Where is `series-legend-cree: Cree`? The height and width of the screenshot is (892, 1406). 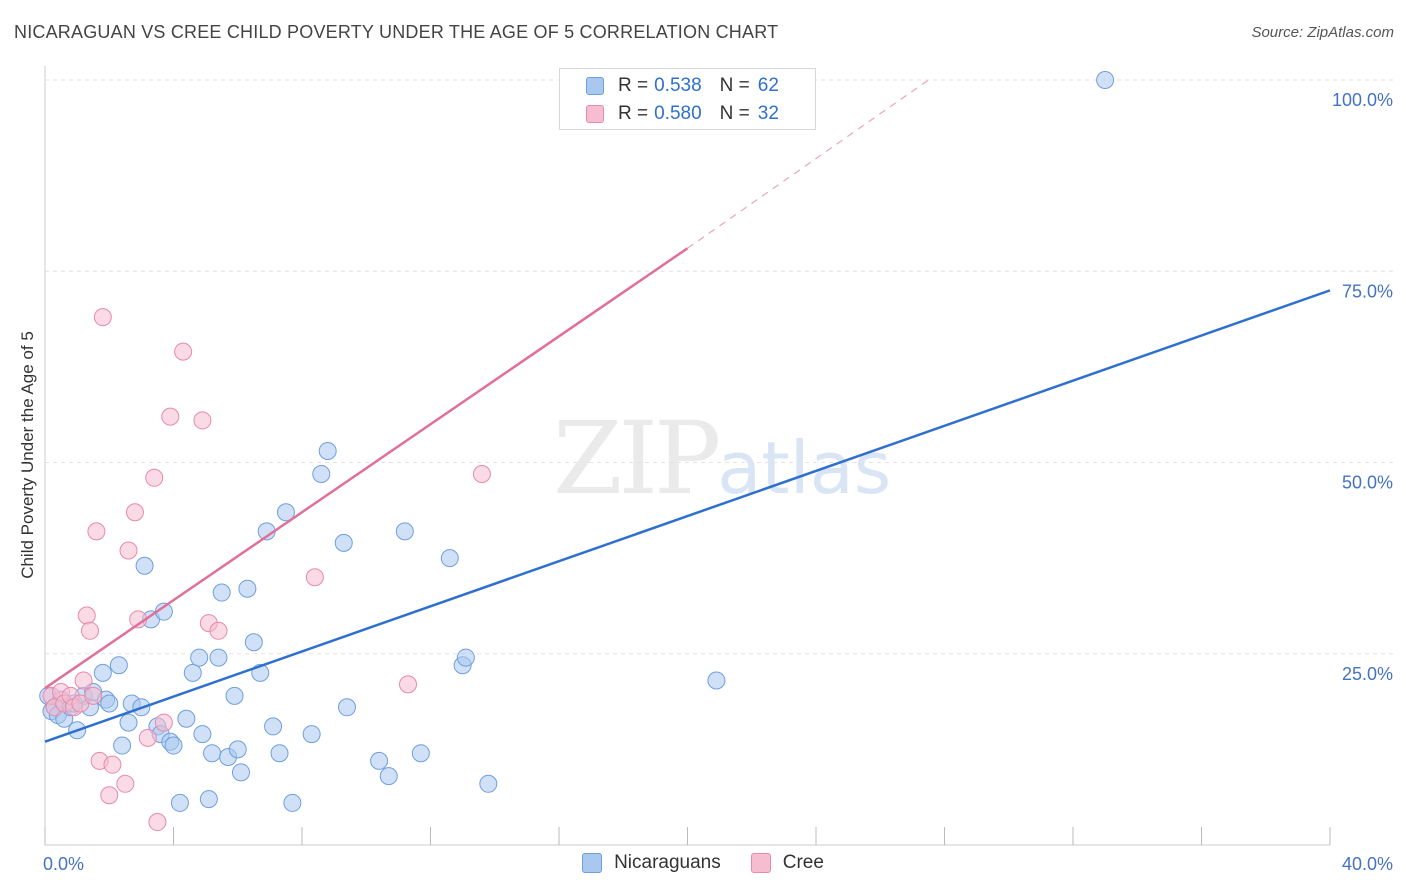
series-legend-cree: Cree is located at coordinates (787, 863).